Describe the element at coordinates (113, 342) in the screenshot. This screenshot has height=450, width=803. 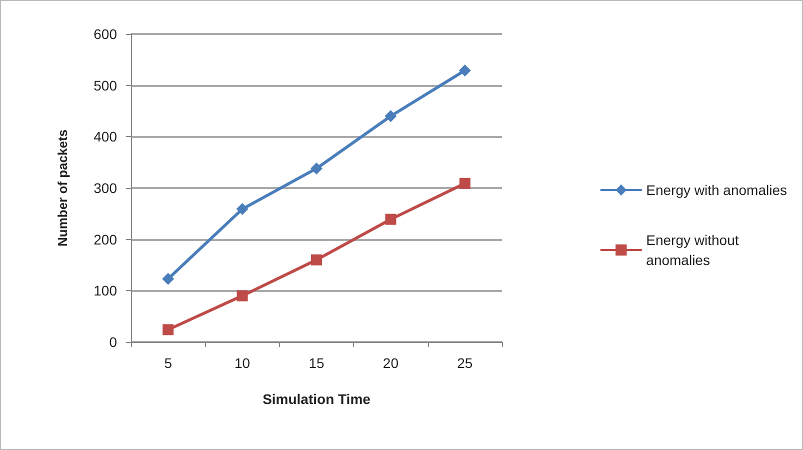
I see `y-tick-label: 0` at that location.